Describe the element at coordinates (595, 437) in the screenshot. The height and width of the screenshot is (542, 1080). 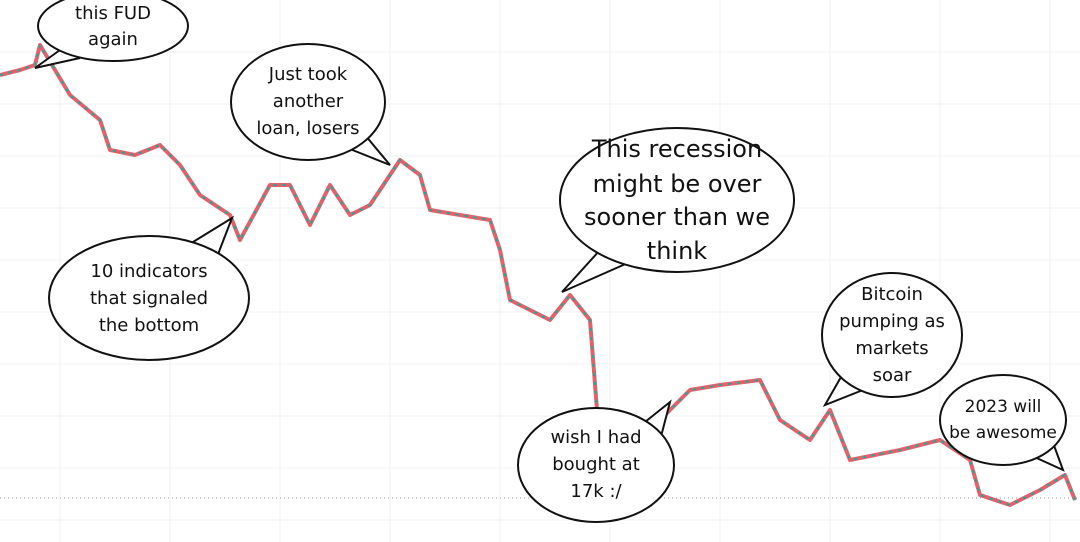
I see `bubble-text: wish I had` at that location.